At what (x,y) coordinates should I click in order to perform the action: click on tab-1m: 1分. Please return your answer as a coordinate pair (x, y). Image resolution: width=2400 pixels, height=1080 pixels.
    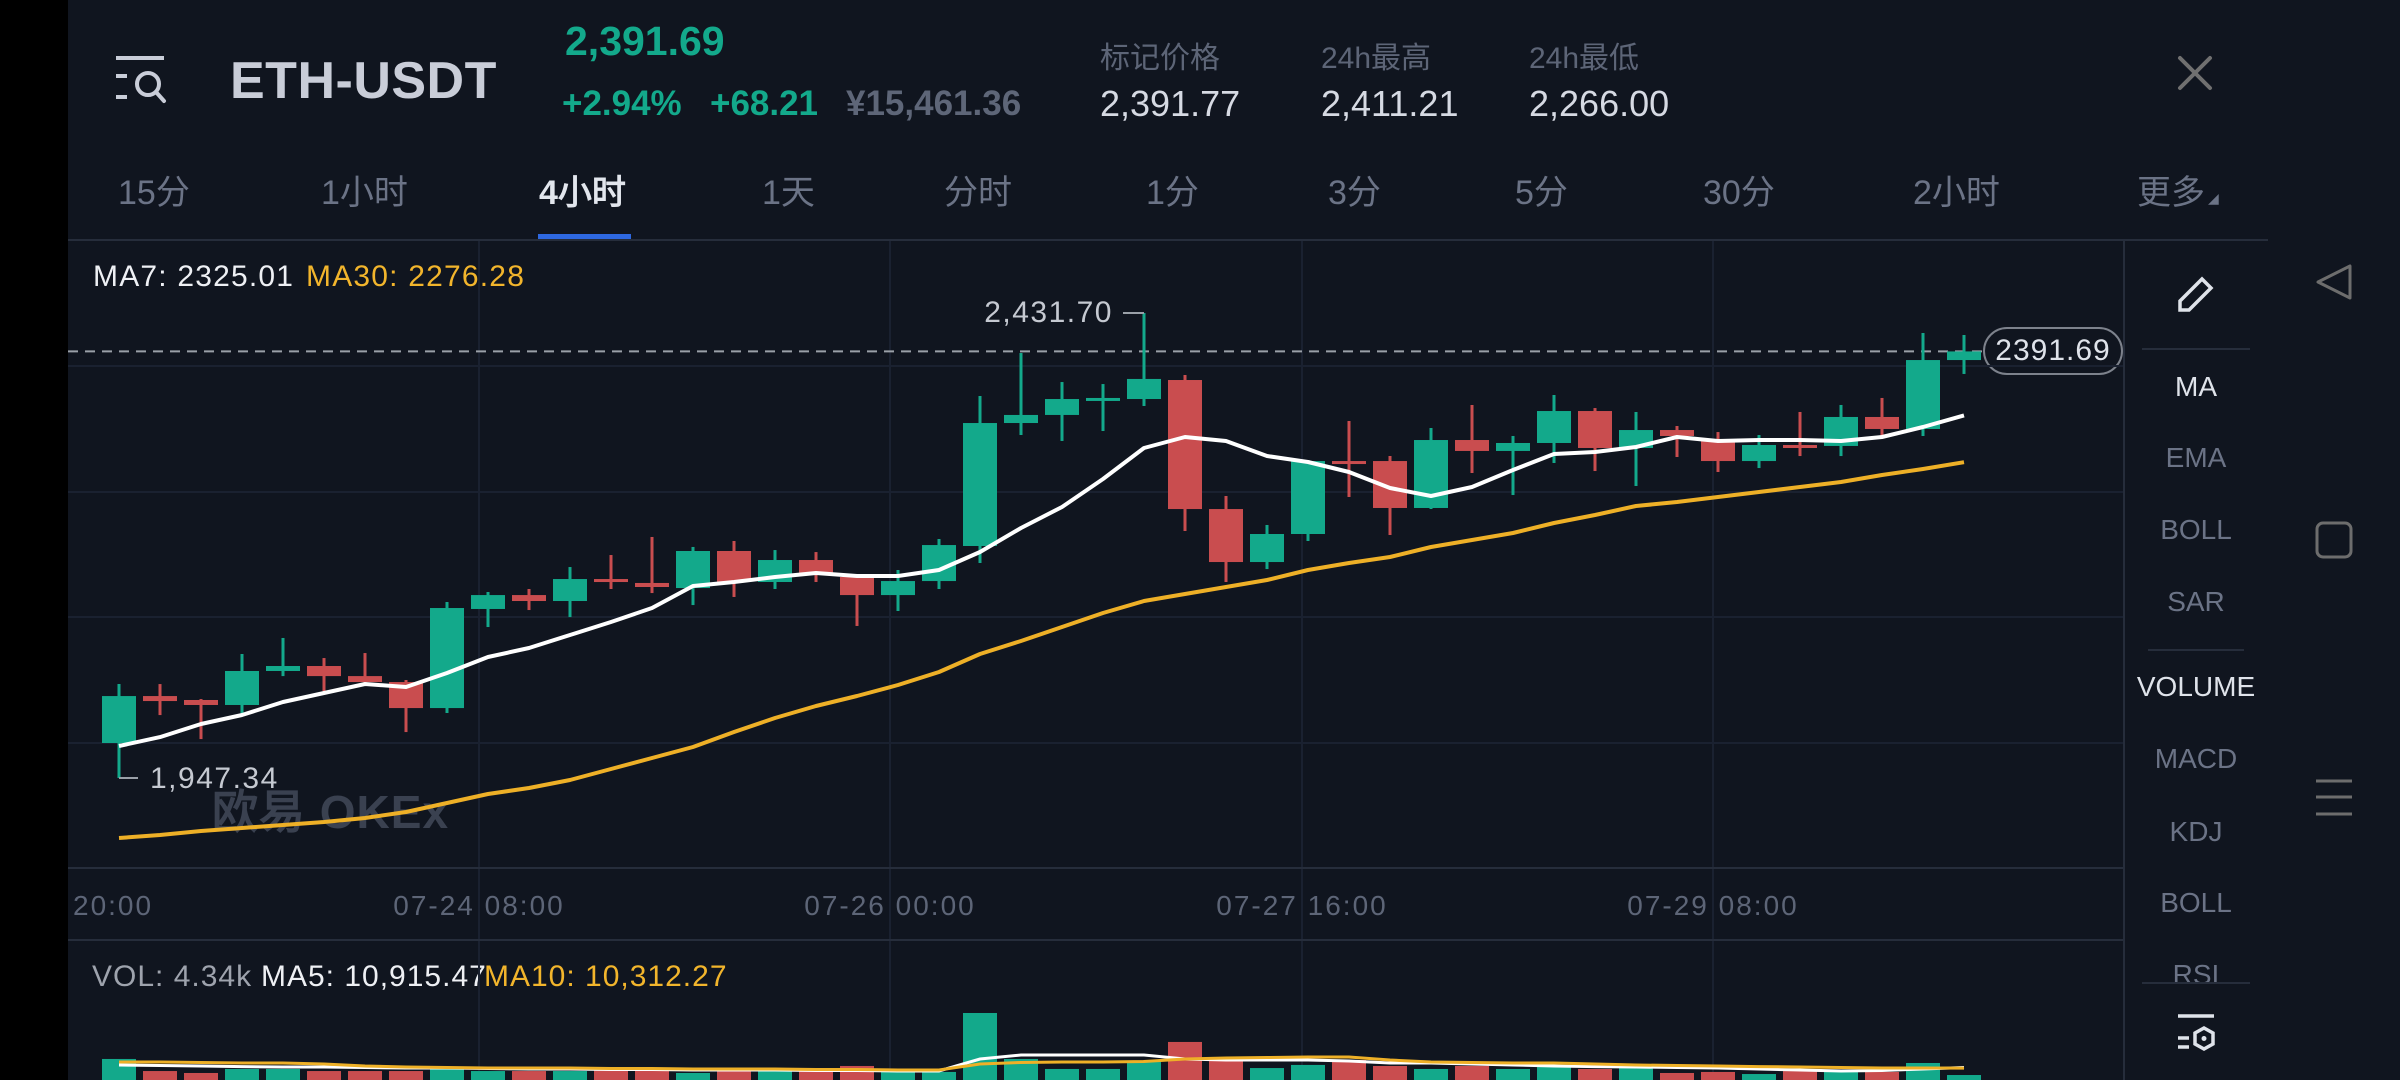
    Looking at the image, I should click on (1172, 193).